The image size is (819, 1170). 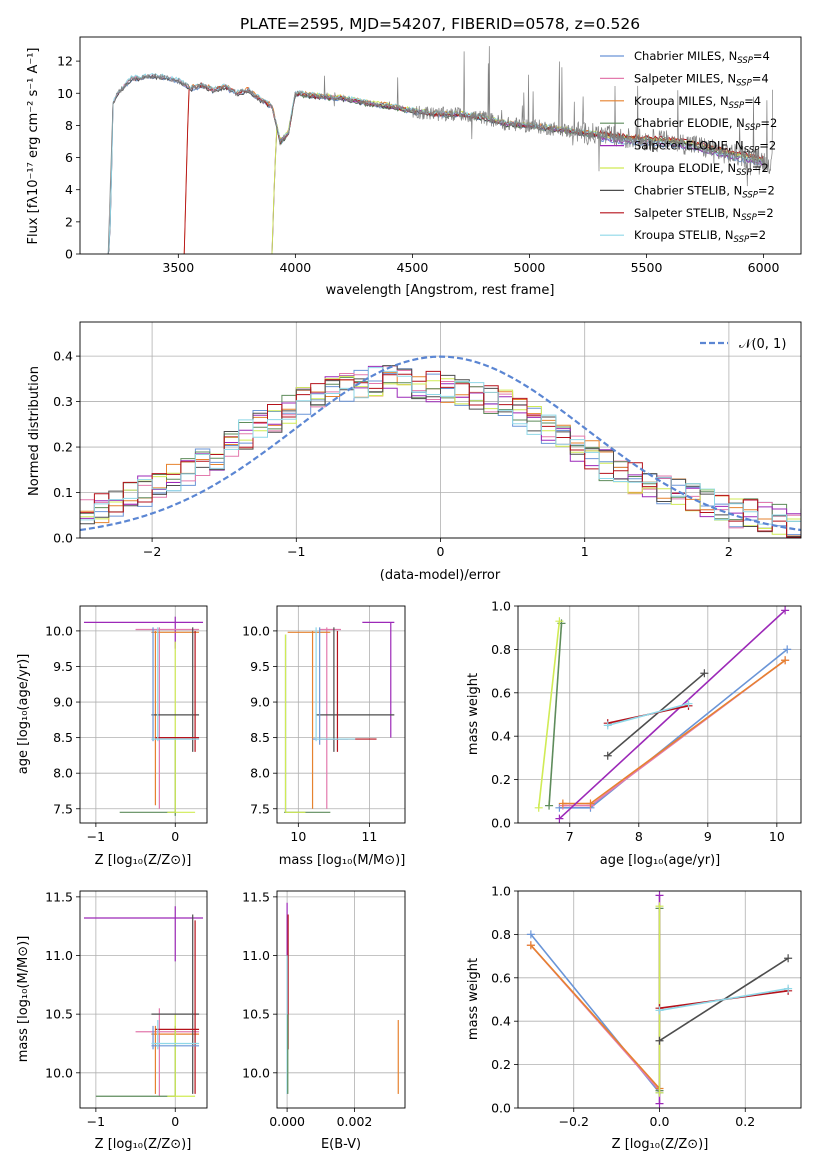 What do you see at coordinates (63, 737) in the screenshot?
I see `y-tick-label: 8.5` at bounding box center [63, 737].